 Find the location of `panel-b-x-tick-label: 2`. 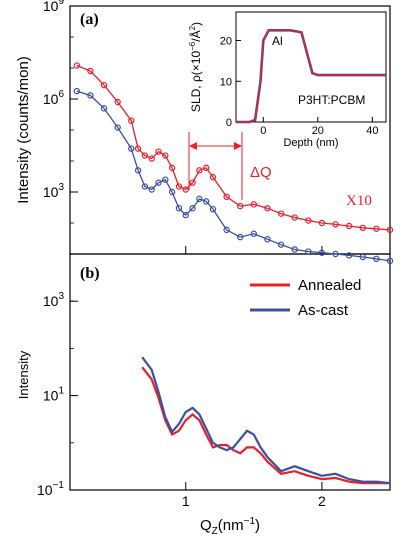

panel-b-x-tick-label: 2 is located at coordinates (322, 501).